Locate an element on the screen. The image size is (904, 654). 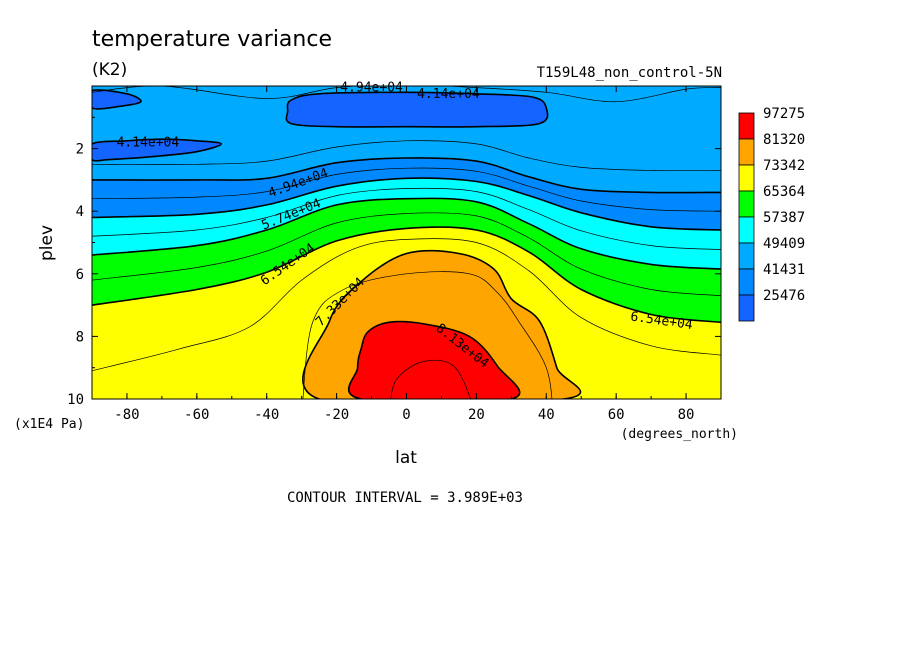
y-tick-label: 2 is located at coordinates (80, 150).